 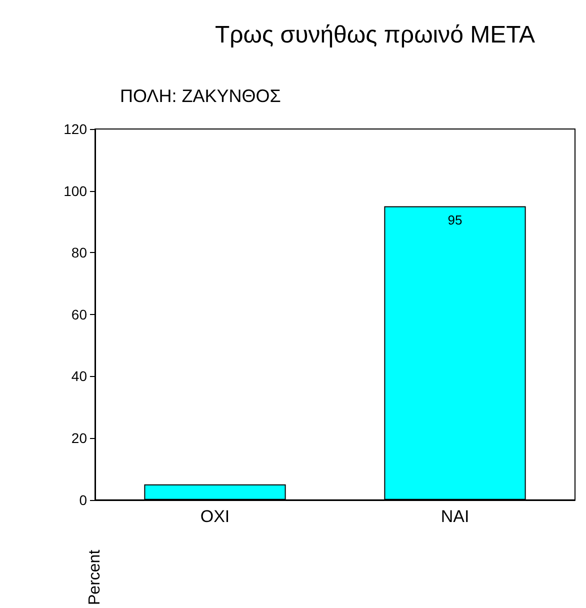 I want to click on y-tick-label: 80, so click(x=79, y=252).